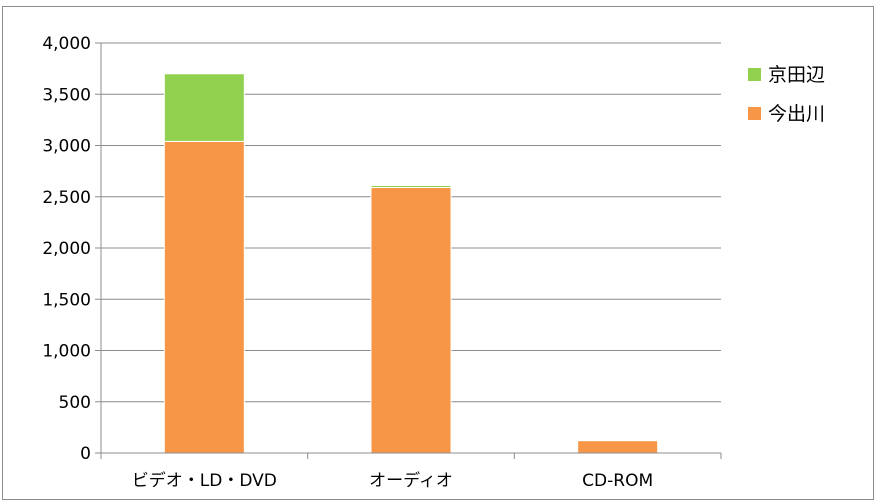  Describe the element at coordinates (411, 480) in the screenshot. I see `x-category-label: オーディオ` at that location.